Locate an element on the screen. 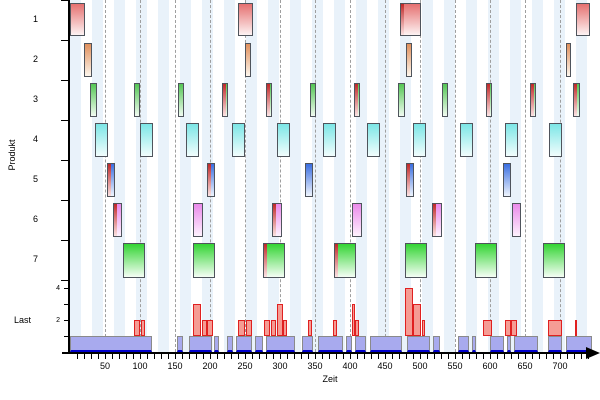  x-tick-label: 350 is located at coordinates (315, 366).